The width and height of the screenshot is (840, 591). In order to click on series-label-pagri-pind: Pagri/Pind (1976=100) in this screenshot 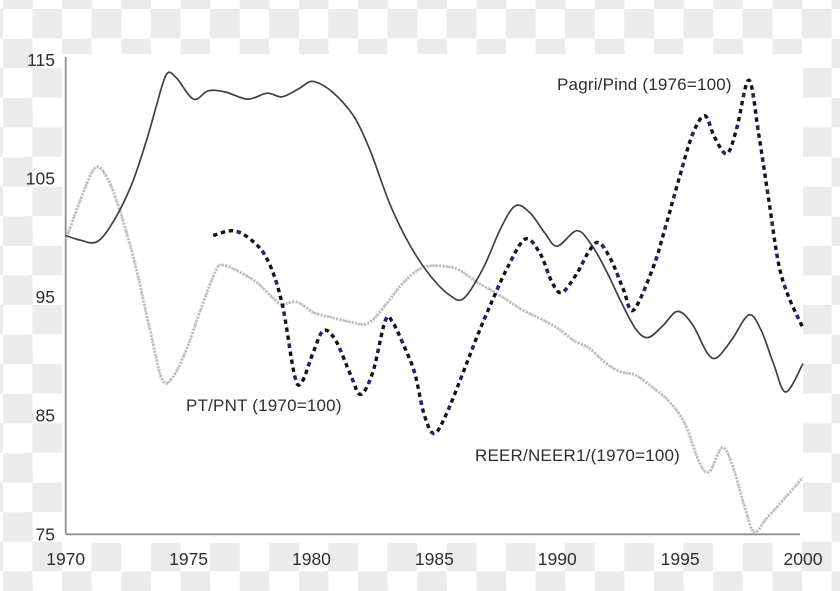, I will do `click(644, 84)`.